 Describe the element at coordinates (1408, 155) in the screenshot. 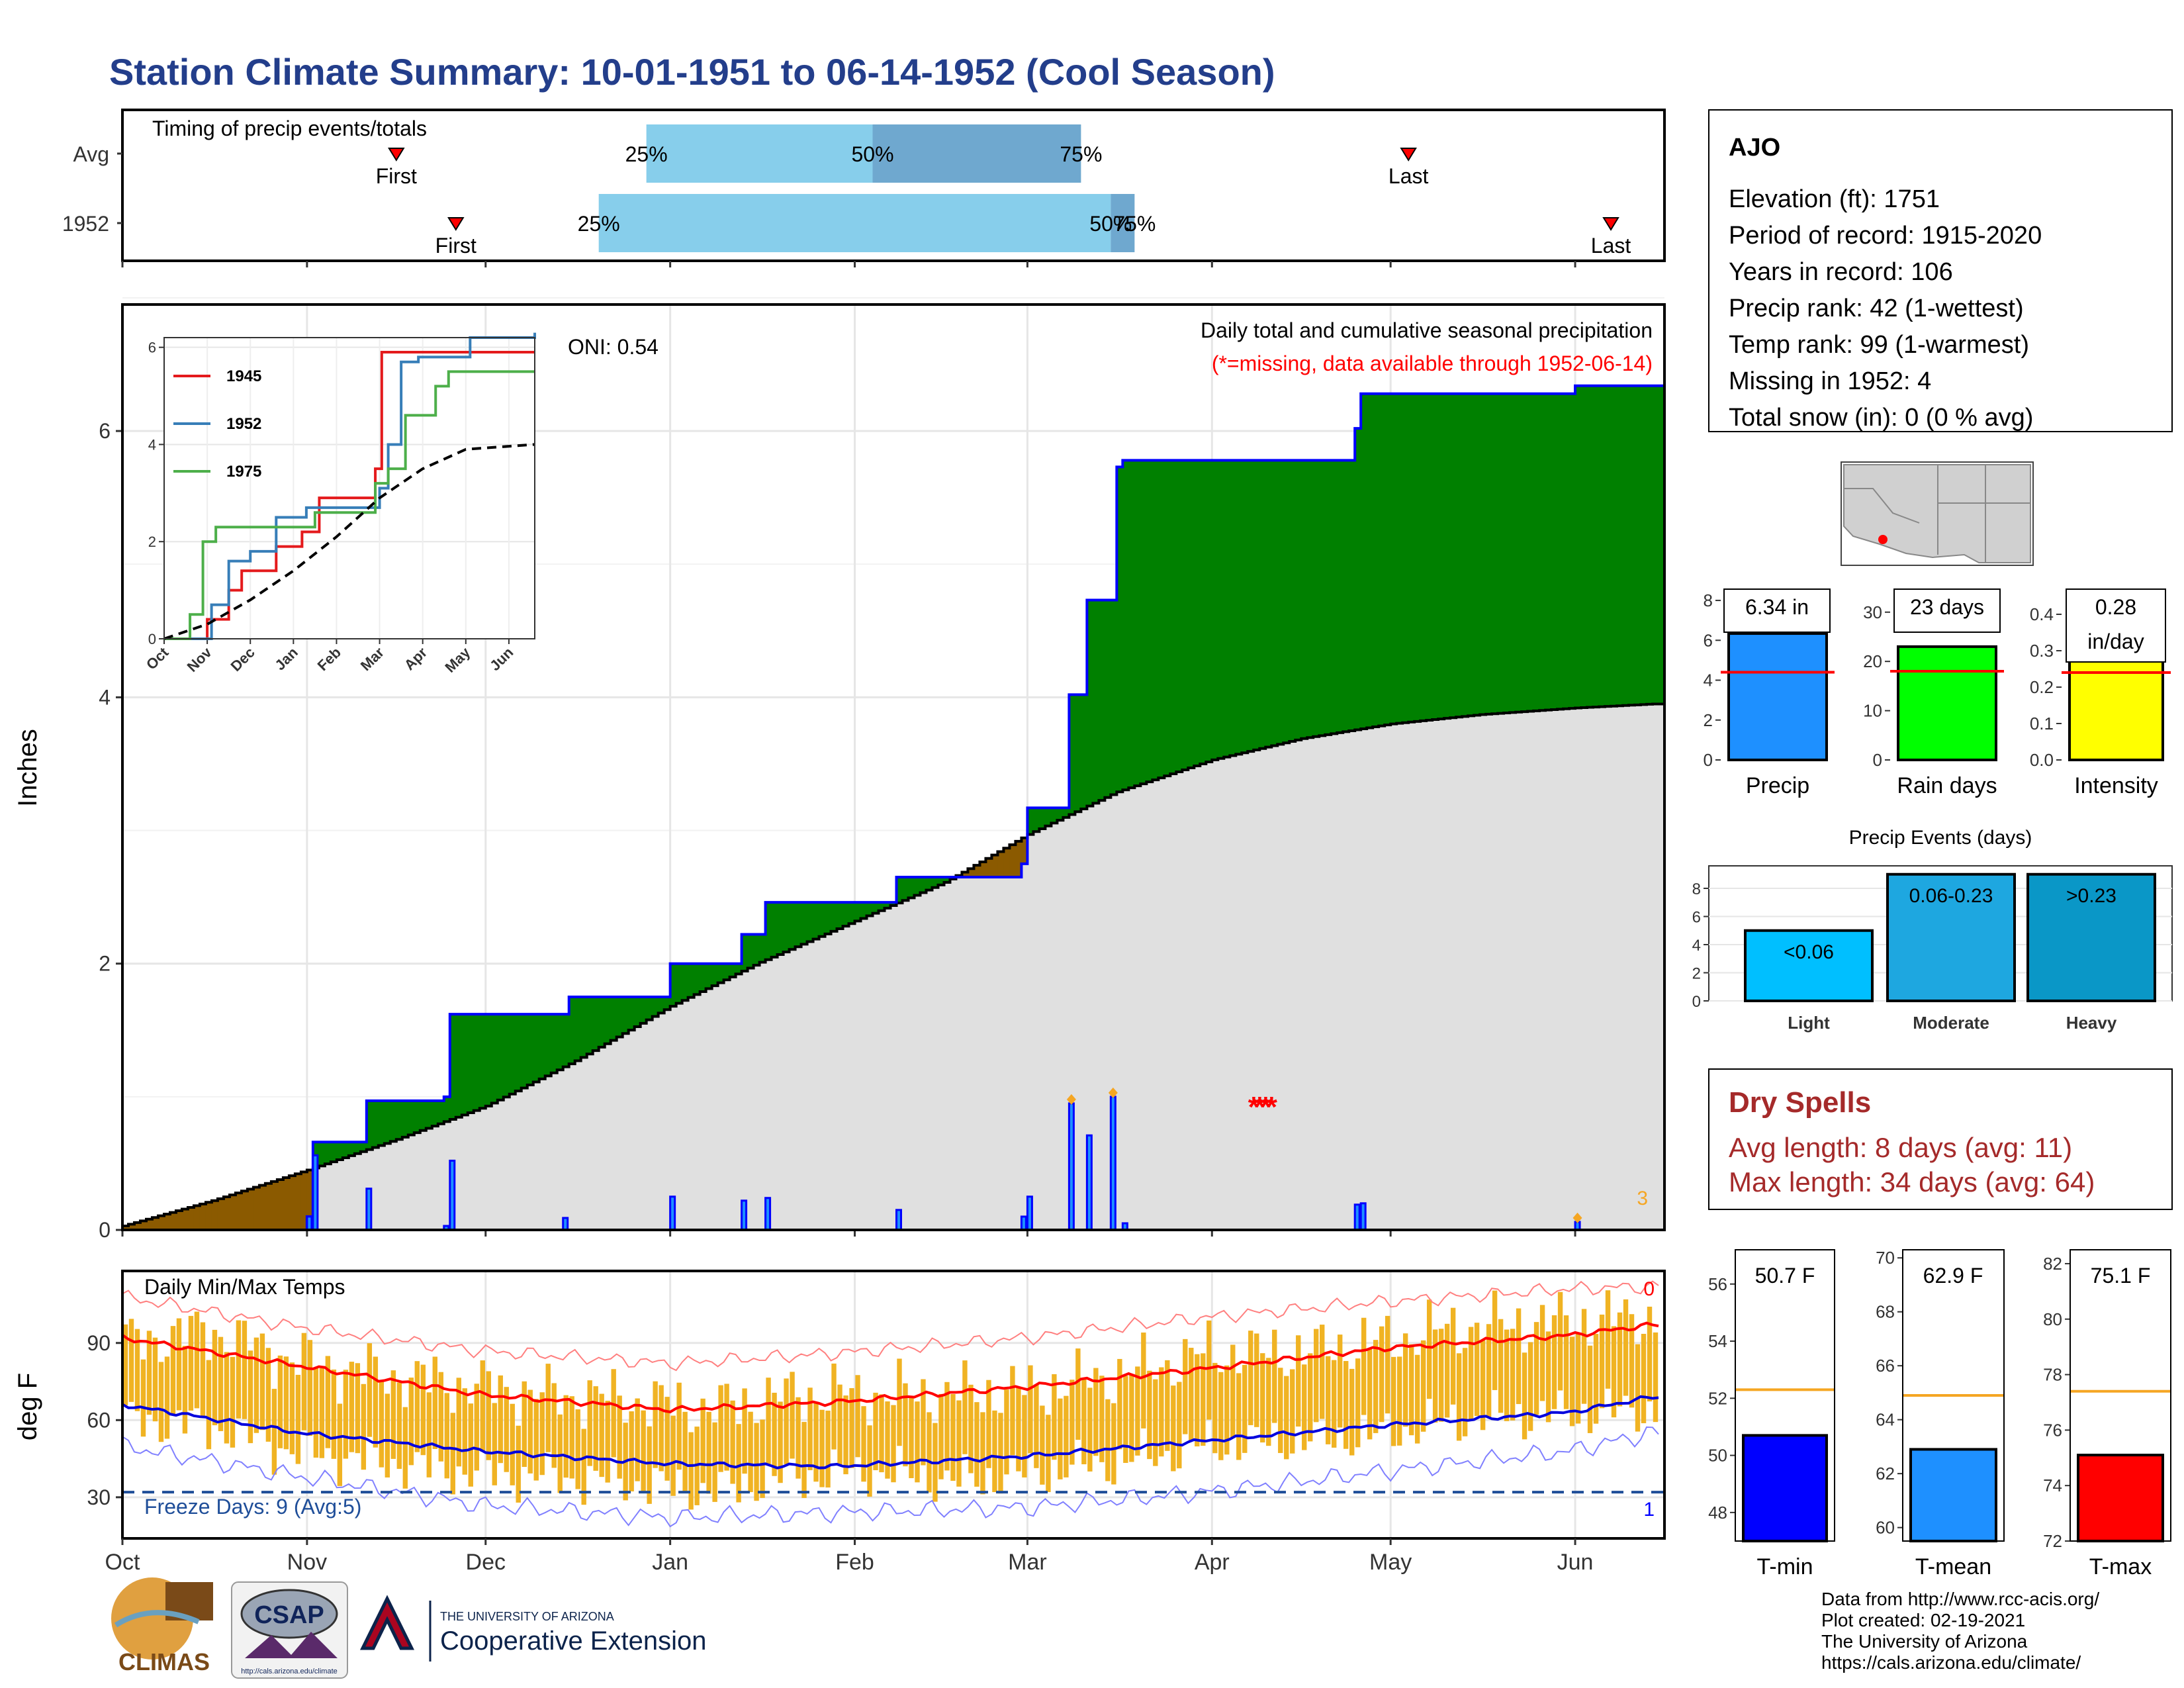

I see `timing-last-marker` at that location.